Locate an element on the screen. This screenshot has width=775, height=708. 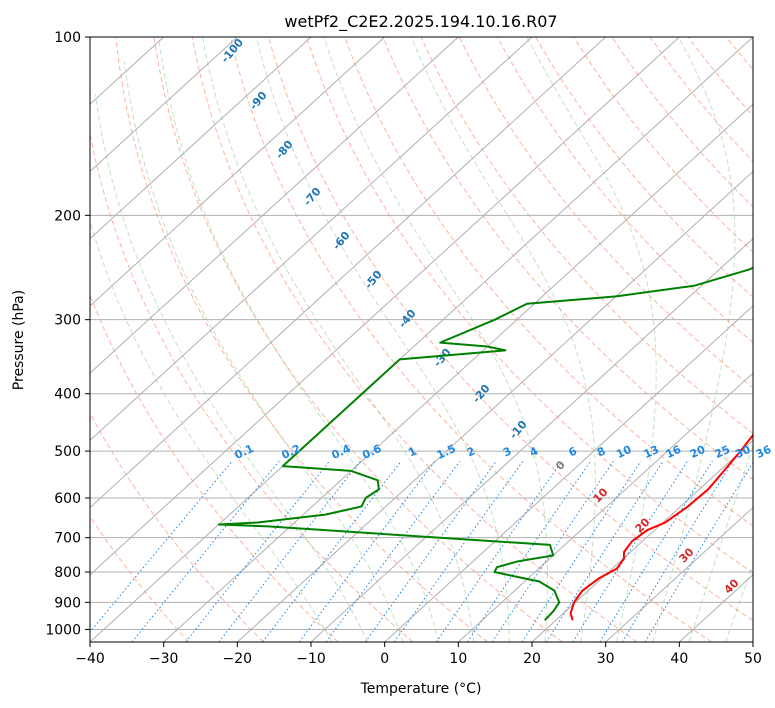
mixing-ratio-label: 13 is located at coordinates (651, 452).